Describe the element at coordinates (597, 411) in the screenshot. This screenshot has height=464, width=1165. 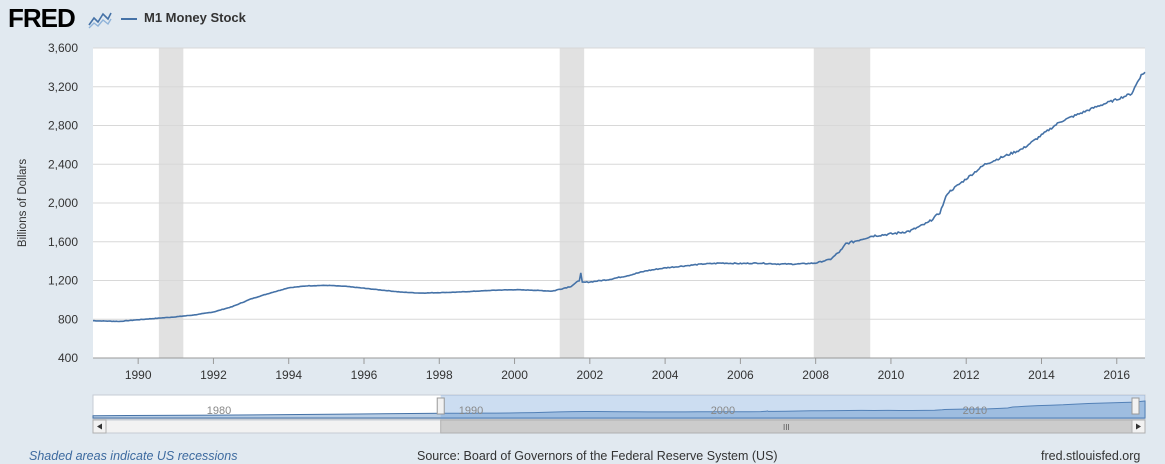
I see `navigator-year-labels: 1980 1990 2000 2010` at that location.